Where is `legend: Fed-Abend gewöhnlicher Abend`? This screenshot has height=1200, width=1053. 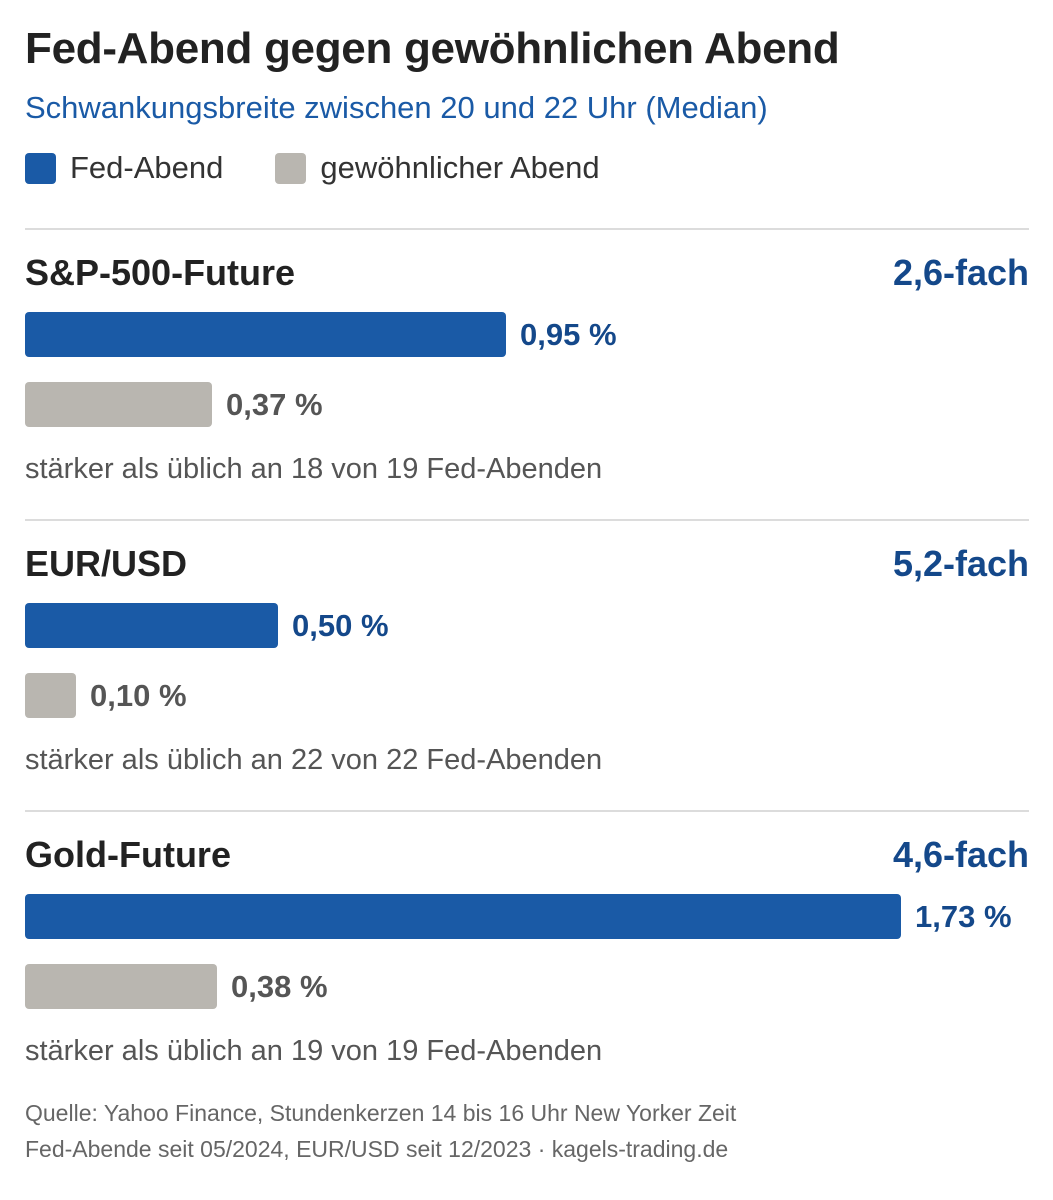
legend: Fed-Abend gewöhnlicher Abend is located at coordinates (338, 168).